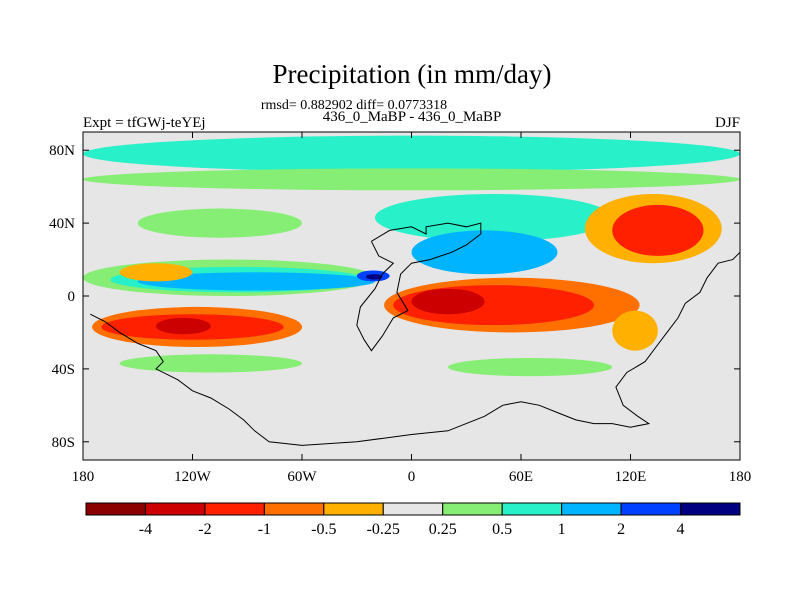  I want to click on y-tick-label: 40N, so click(62, 224).